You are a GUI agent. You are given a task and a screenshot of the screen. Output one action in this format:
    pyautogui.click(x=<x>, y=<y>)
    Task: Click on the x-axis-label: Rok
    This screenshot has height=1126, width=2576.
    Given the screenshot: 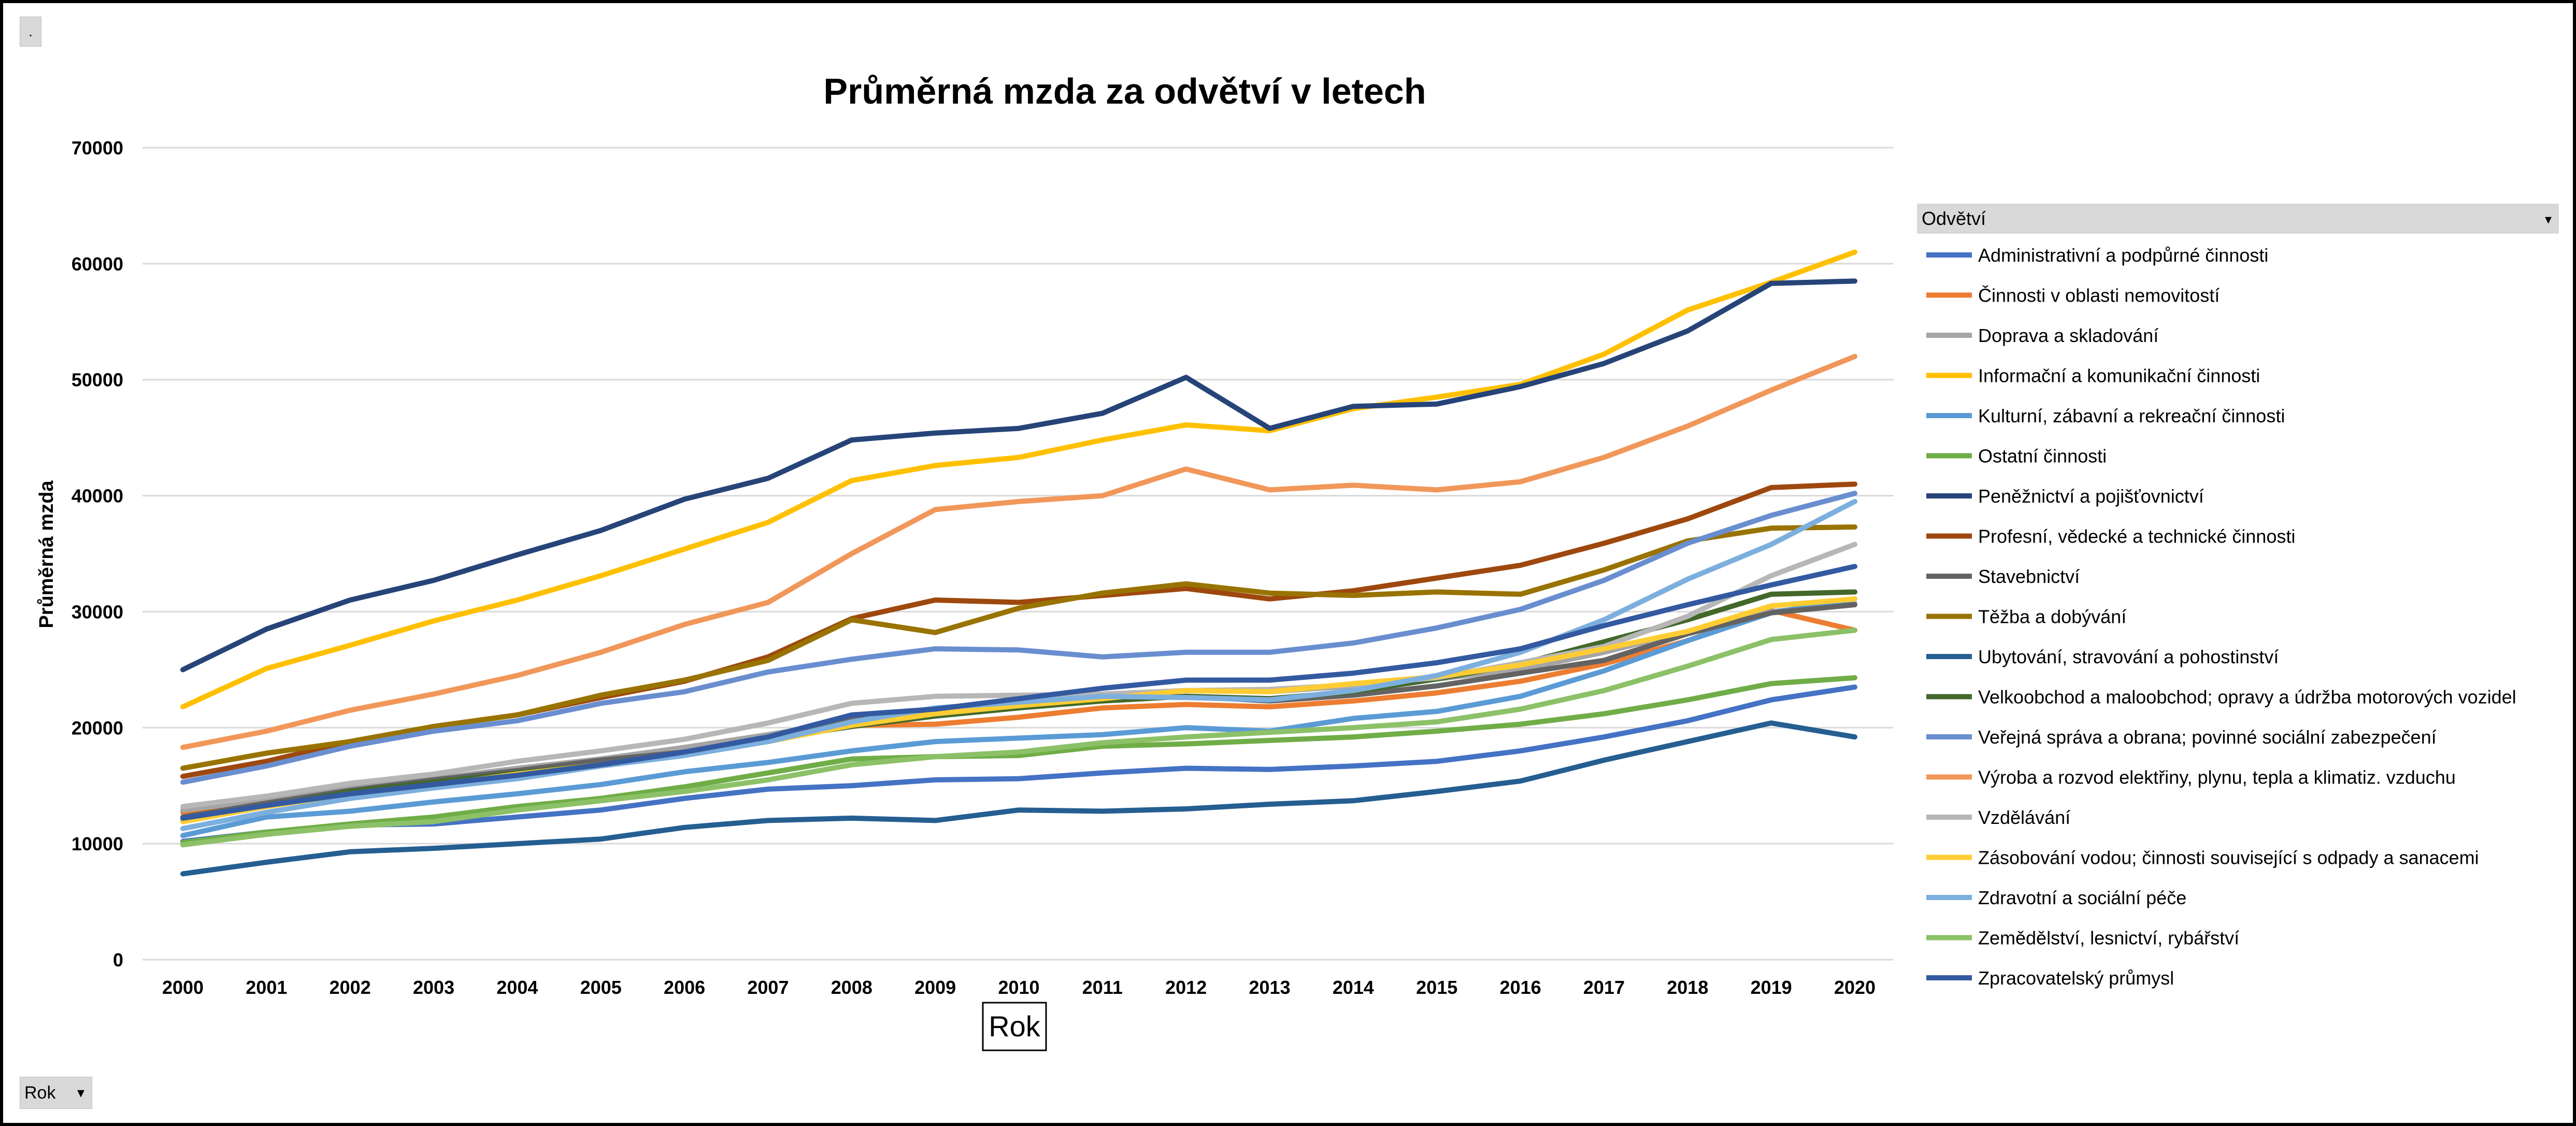 What is the action you would take?
    pyautogui.click(x=1015, y=1026)
    